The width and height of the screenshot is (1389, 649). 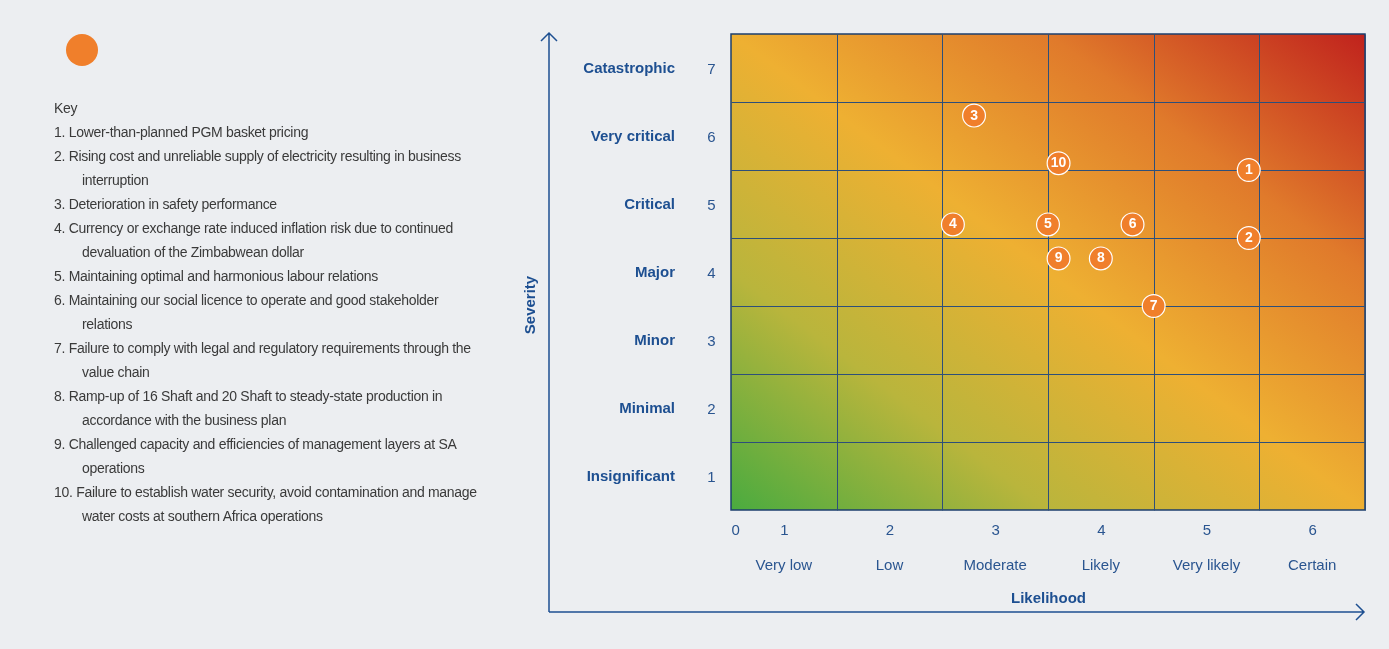 I want to click on text: 5. Maintaining optimal and harmonious labour relations, so click(x=216, y=276).